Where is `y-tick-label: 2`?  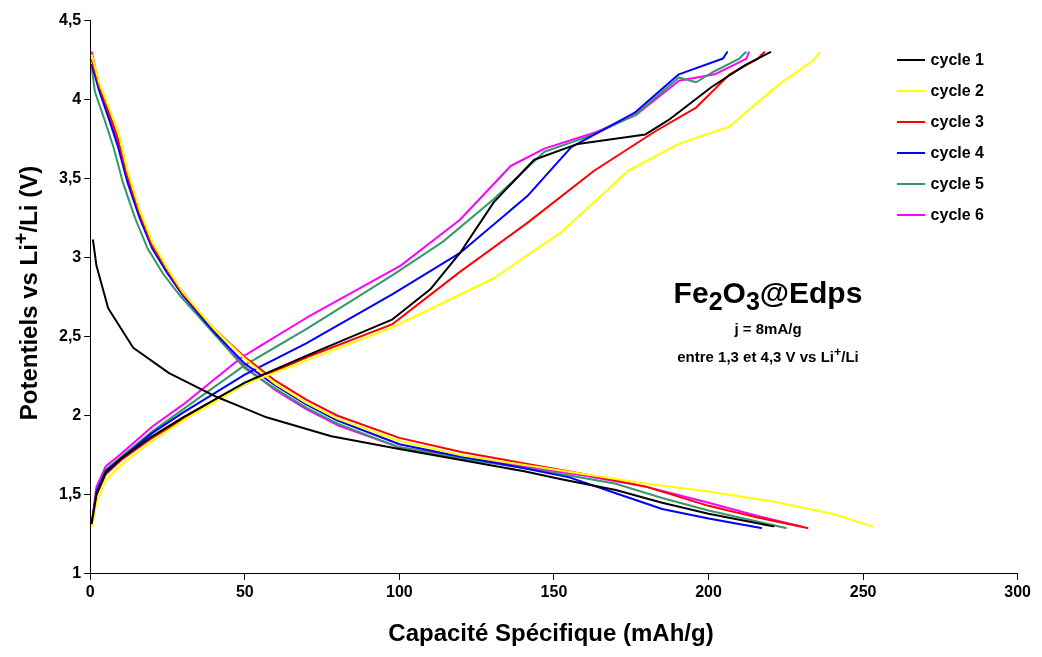
y-tick-label: 2 is located at coordinates (77, 415).